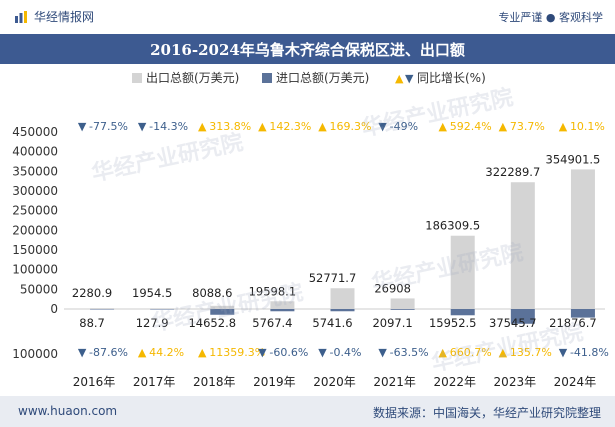 This screenshot has height=427, width=615. I want to click on top-bar: 华经情报网 专业严谨 ● 客观科学, so click(307, 17).